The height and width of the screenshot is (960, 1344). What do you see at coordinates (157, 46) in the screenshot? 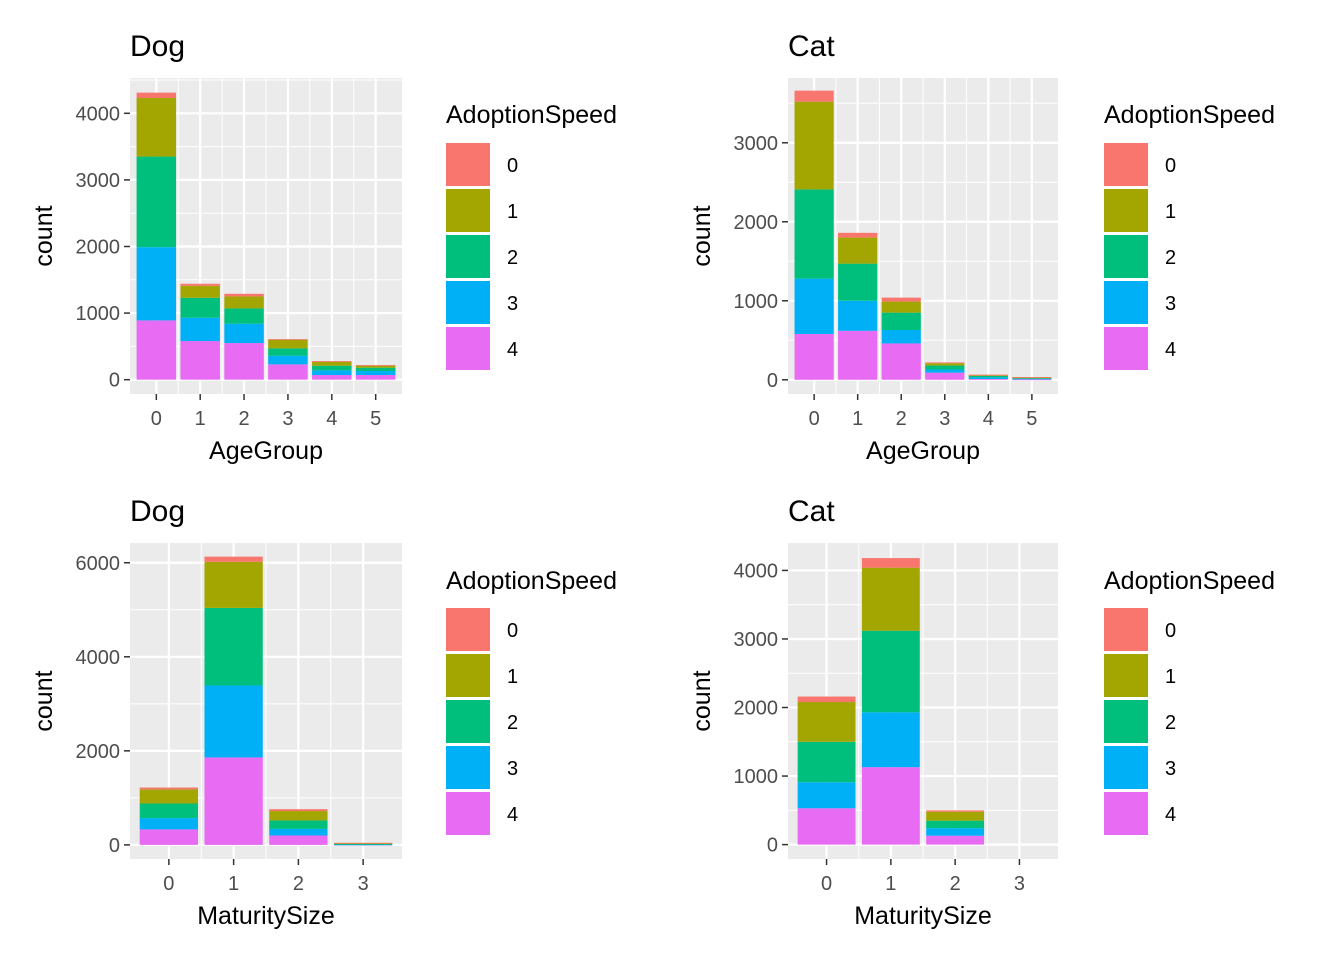
I see `chart-title: Dog` at bounding box center [157, 46].